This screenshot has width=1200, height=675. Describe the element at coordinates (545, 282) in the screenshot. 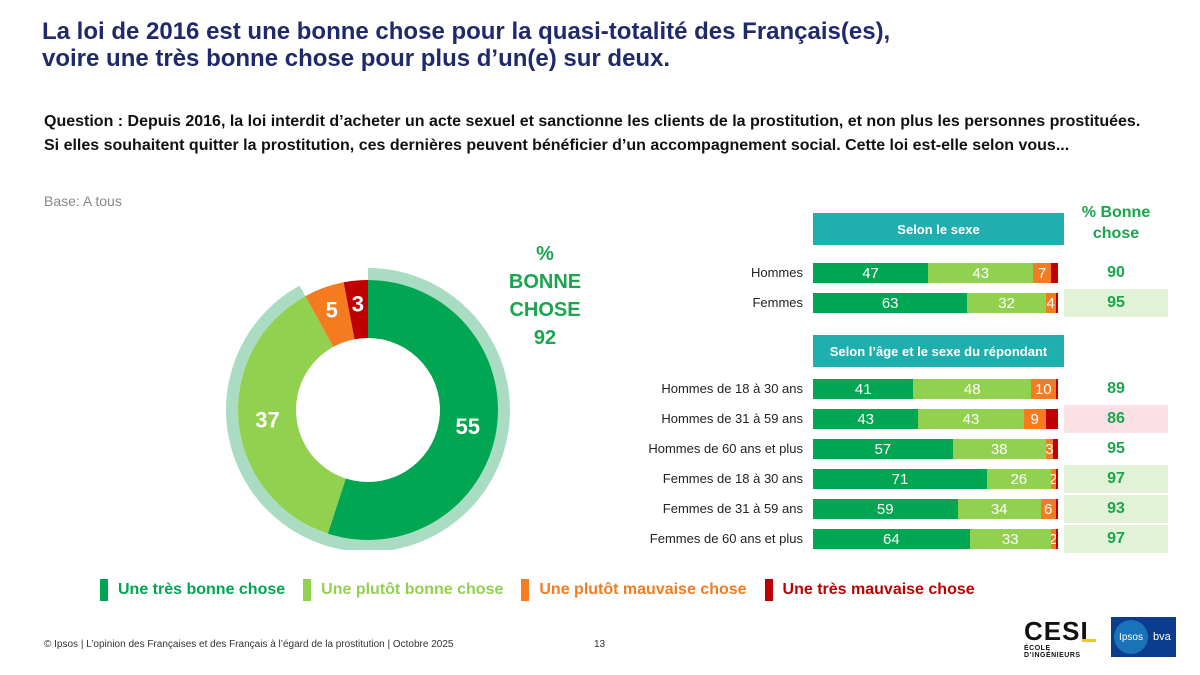

I see `total-label-bonne: BONNE` at that location.